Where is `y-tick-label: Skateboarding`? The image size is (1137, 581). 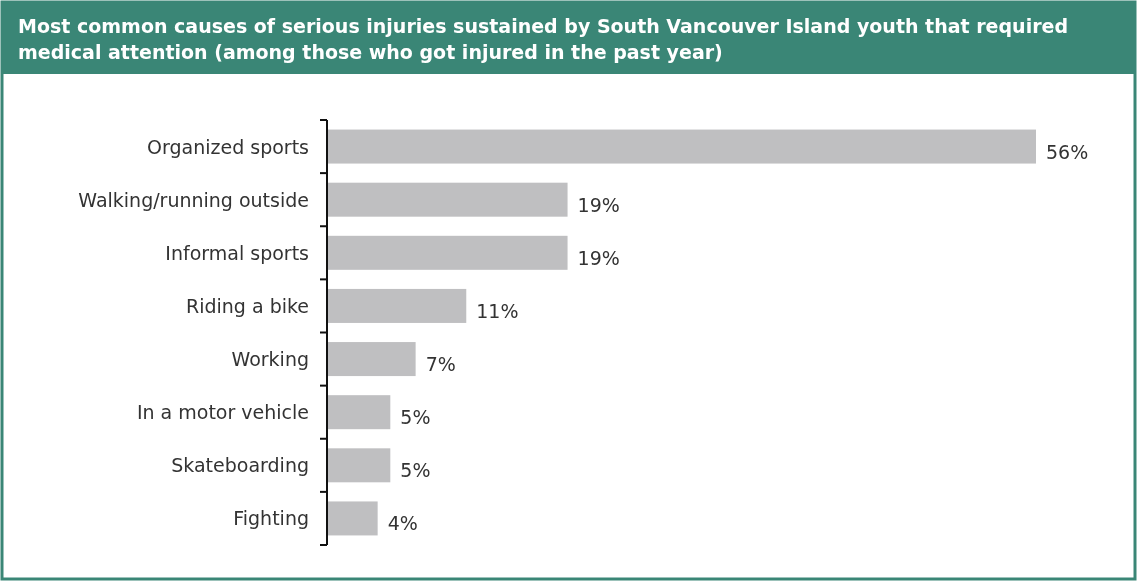 y-tick-label: Skateboarding is located at coordinates (240, 465).